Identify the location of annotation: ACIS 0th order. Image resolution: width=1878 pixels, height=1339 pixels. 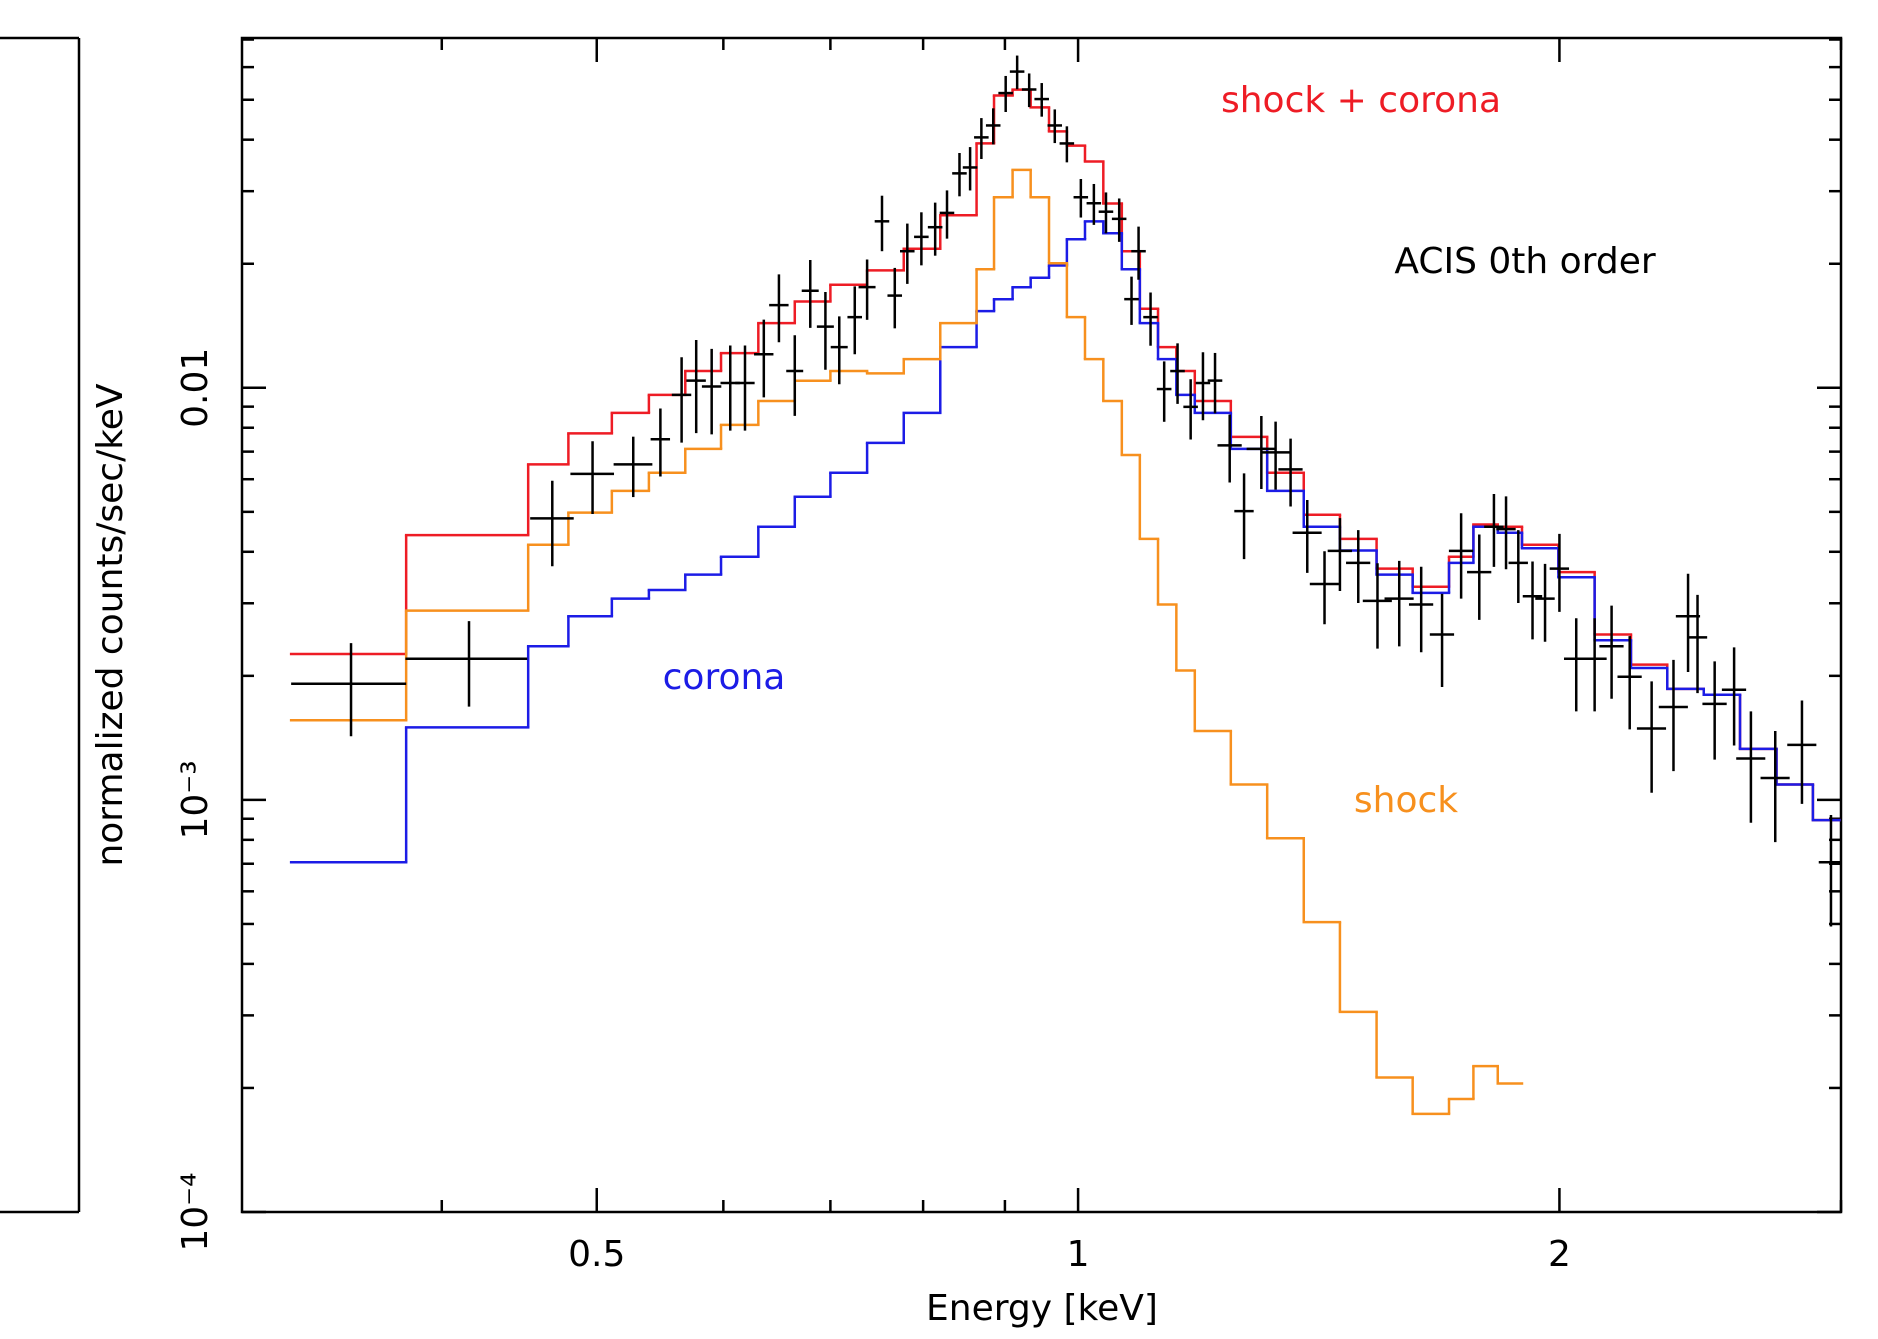
(1525, 261).